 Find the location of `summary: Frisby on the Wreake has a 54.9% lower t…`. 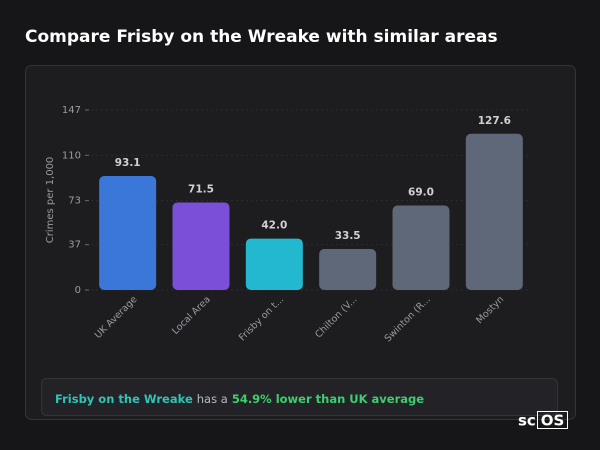

summary: Frisby on the Wreake has a 54.9% lower t… is located at coordinates (239, 399).